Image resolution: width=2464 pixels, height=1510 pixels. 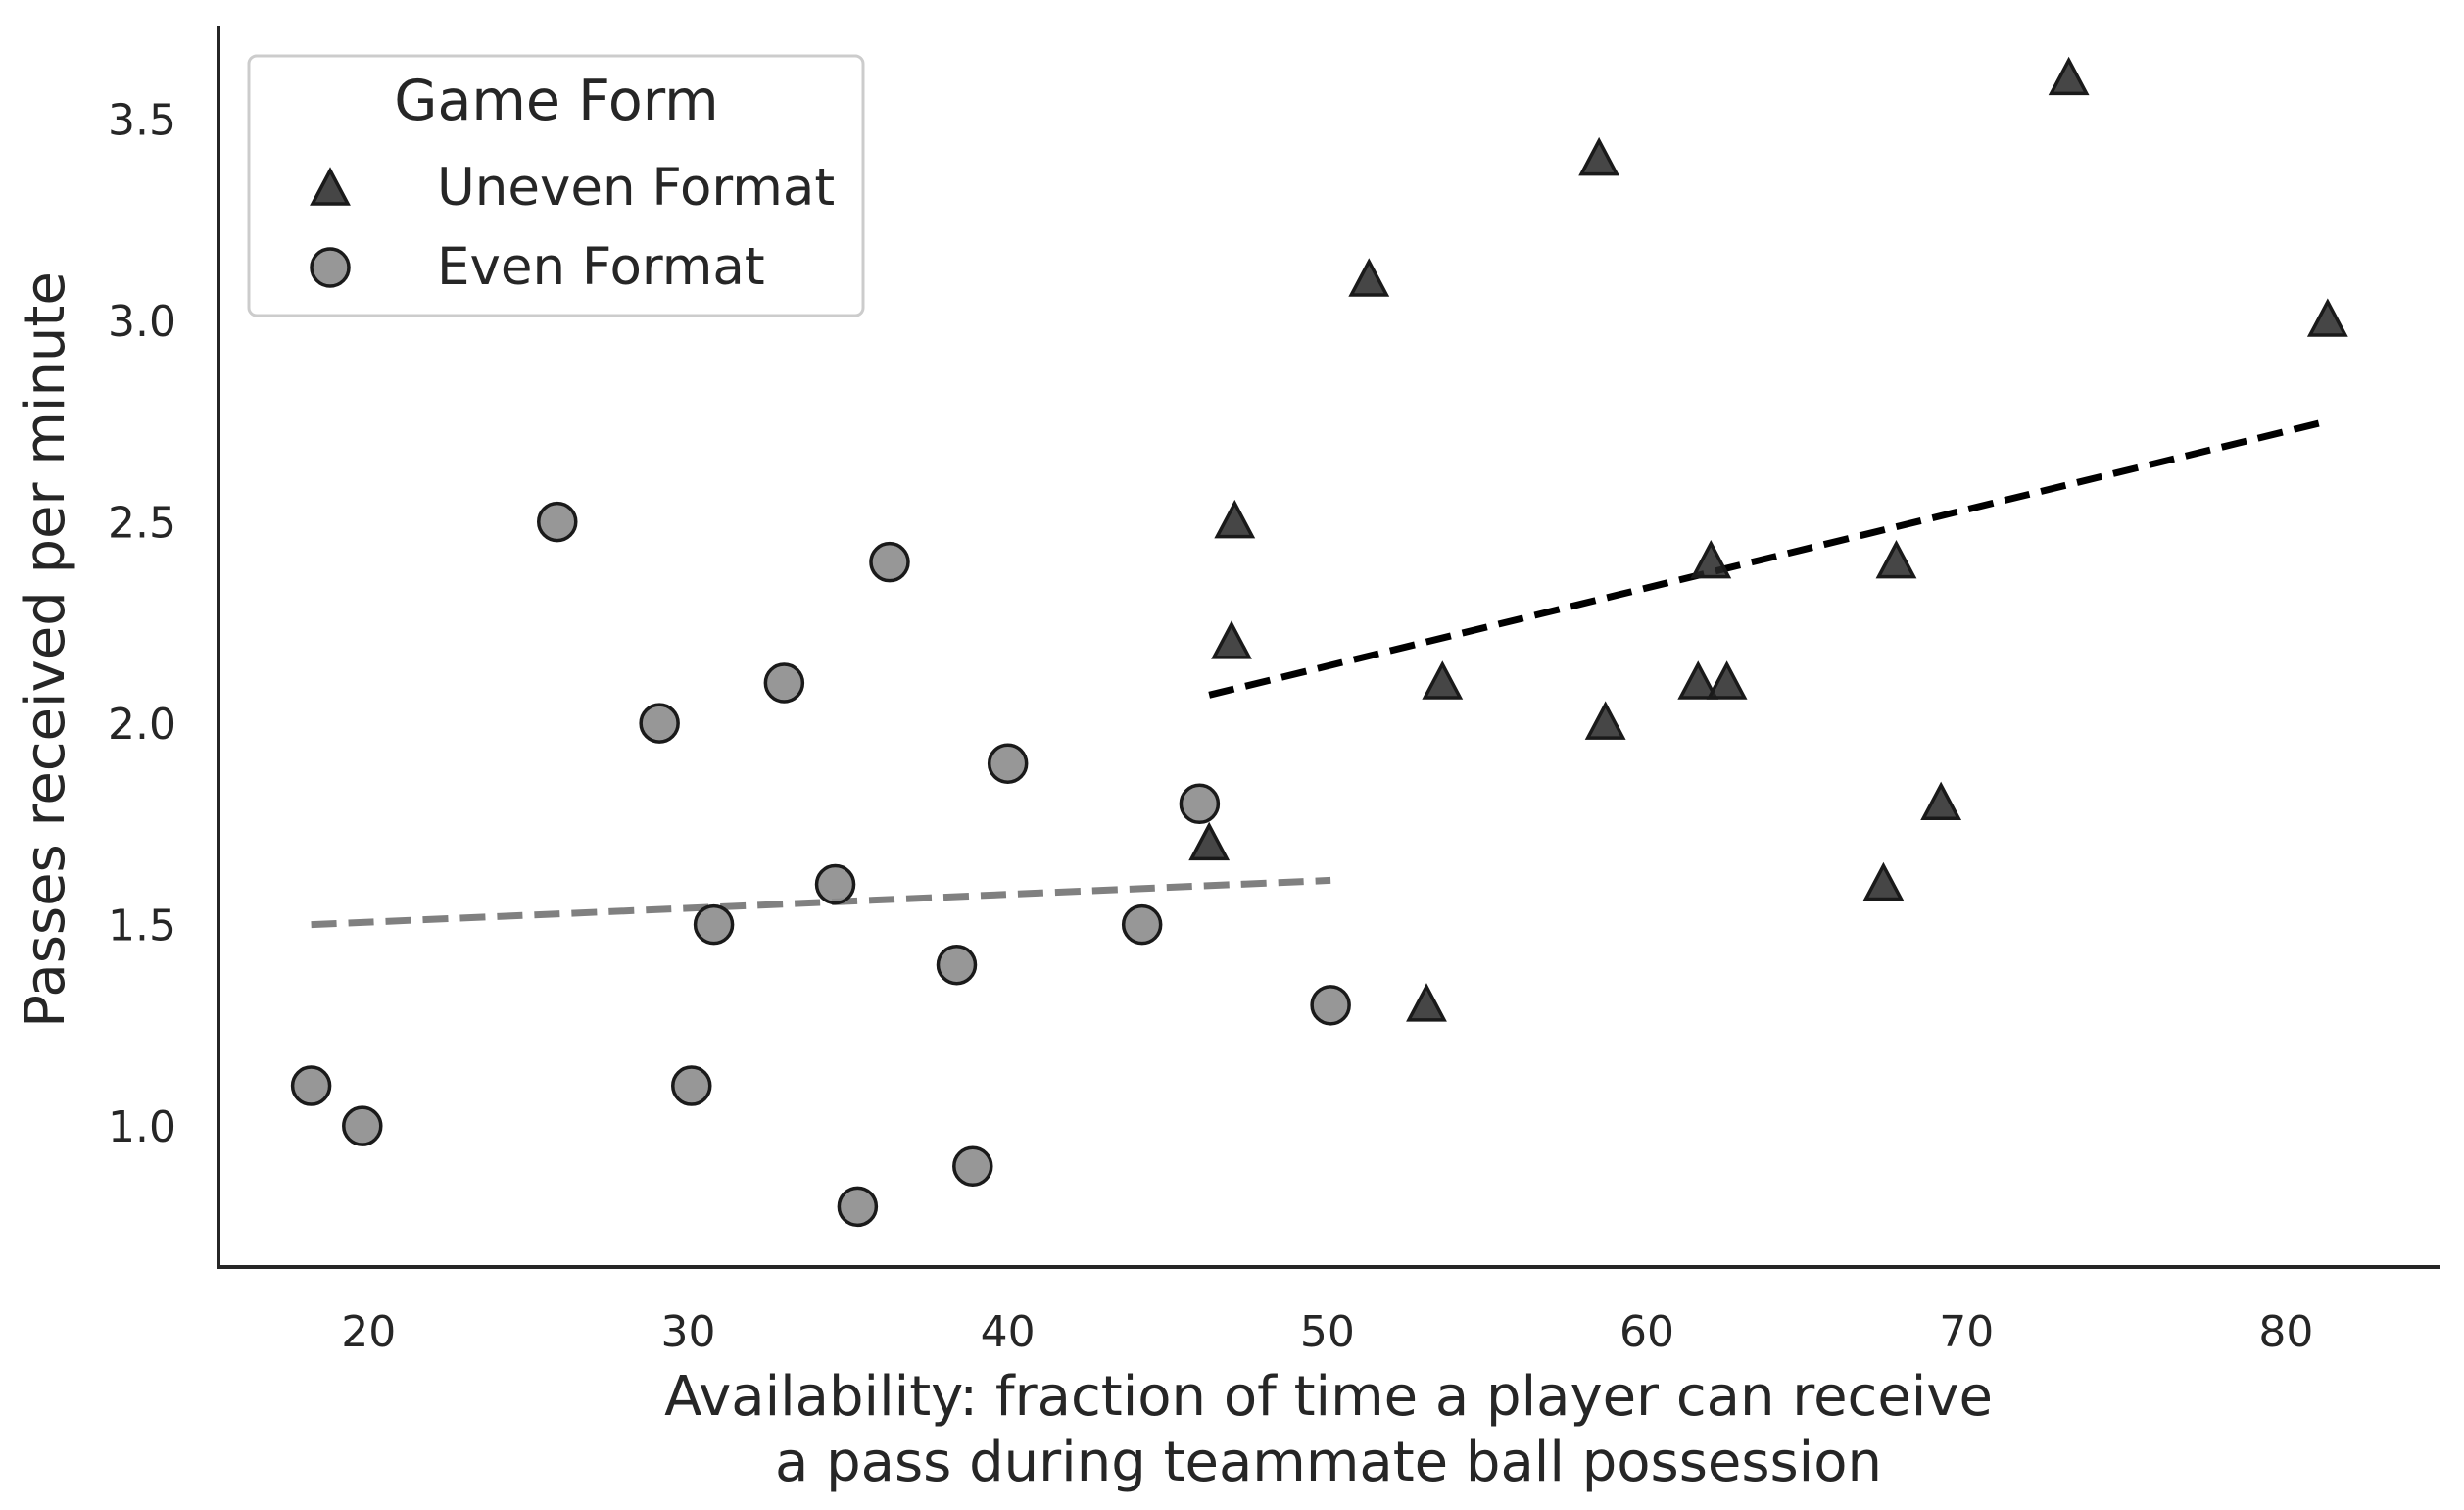 I want to click on y-tick-label: 1.5, so click(x=142, y=926).